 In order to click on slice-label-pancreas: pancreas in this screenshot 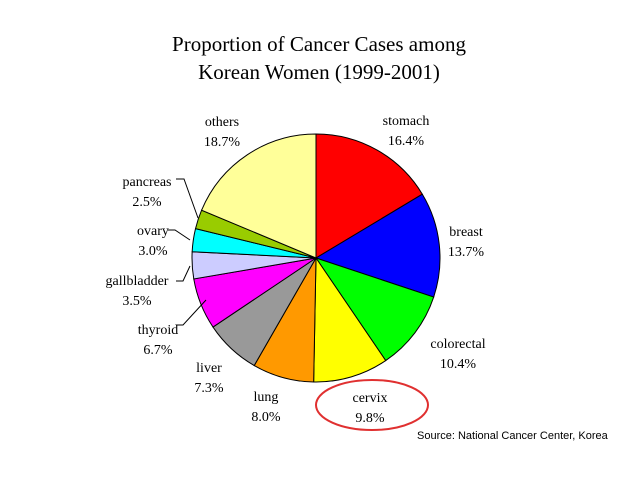, I will do `click(147, 182)`.